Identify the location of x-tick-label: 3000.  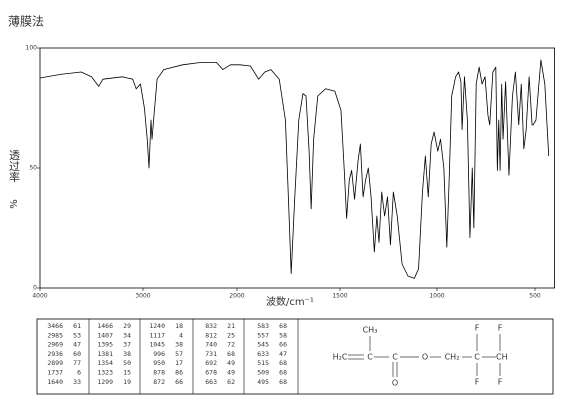
(142, 296).